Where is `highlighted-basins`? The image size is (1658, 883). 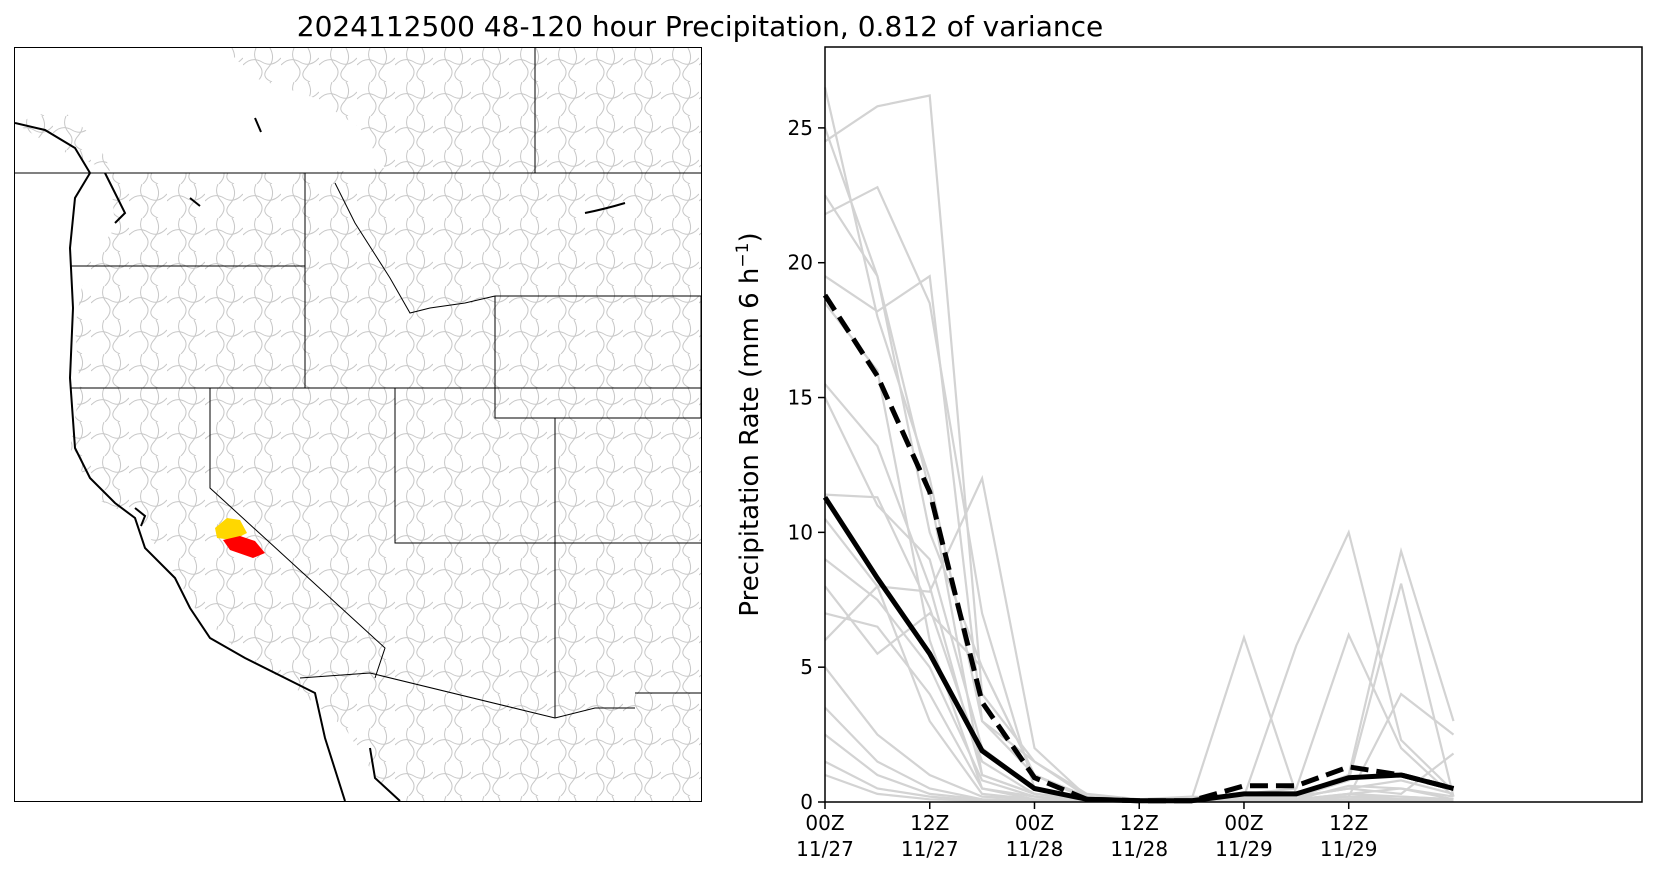 highlighted-basins is located at coordinates (240, 538).